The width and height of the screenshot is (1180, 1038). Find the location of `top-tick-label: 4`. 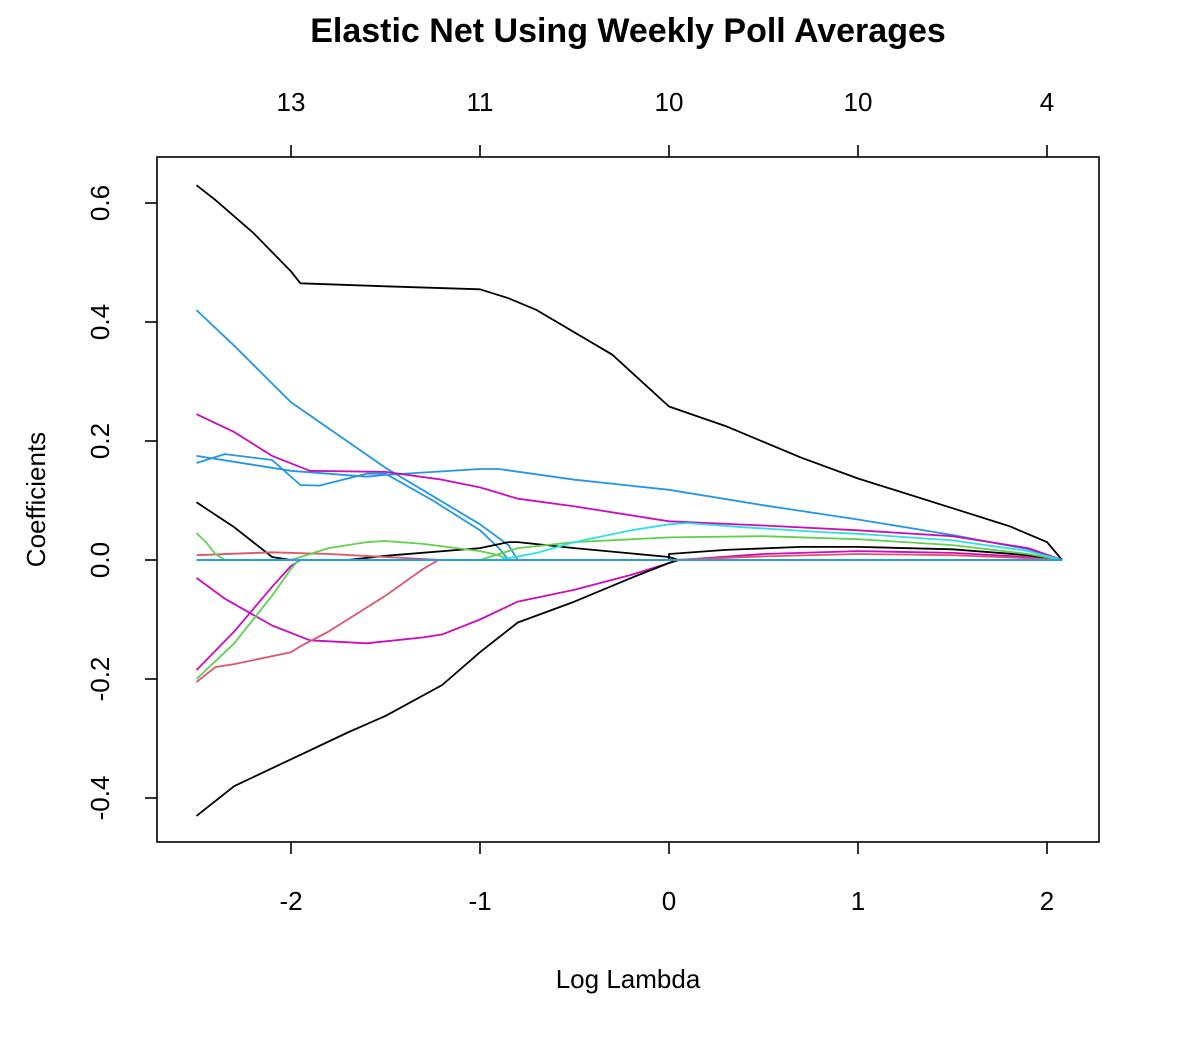

top-tick-label: 4 is located at coordinates (1047, 102).